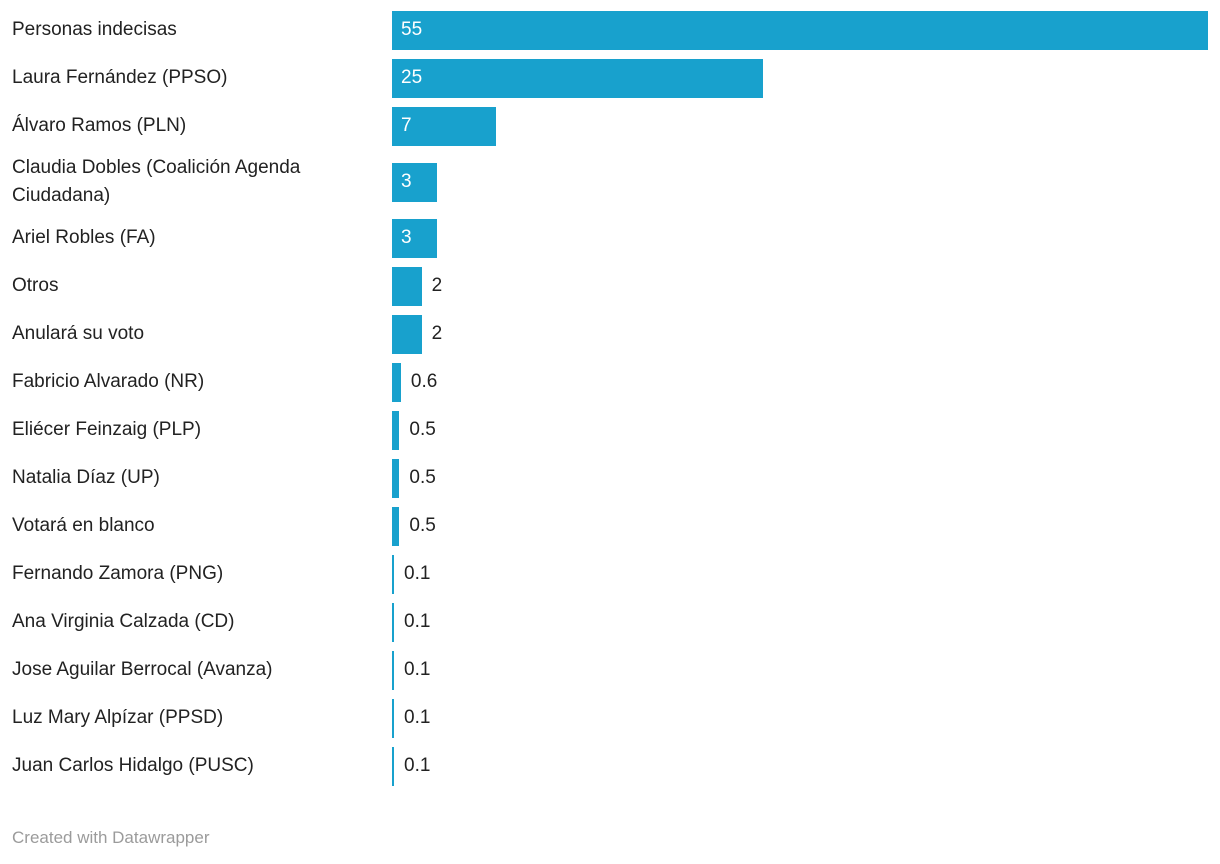 The height and width of the screenshot is (864, 1220). I want to click on category-label: Laura Fernández (PPSO), so click(120, 77).